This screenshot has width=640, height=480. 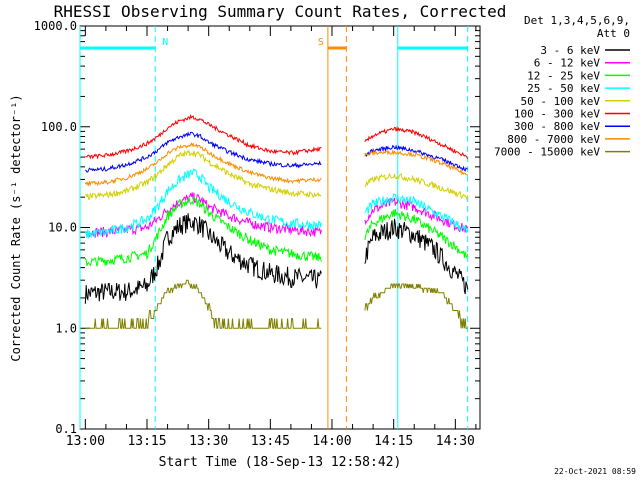 I want to click on x-tick-label: 14:30, so click(x=455, y=441).